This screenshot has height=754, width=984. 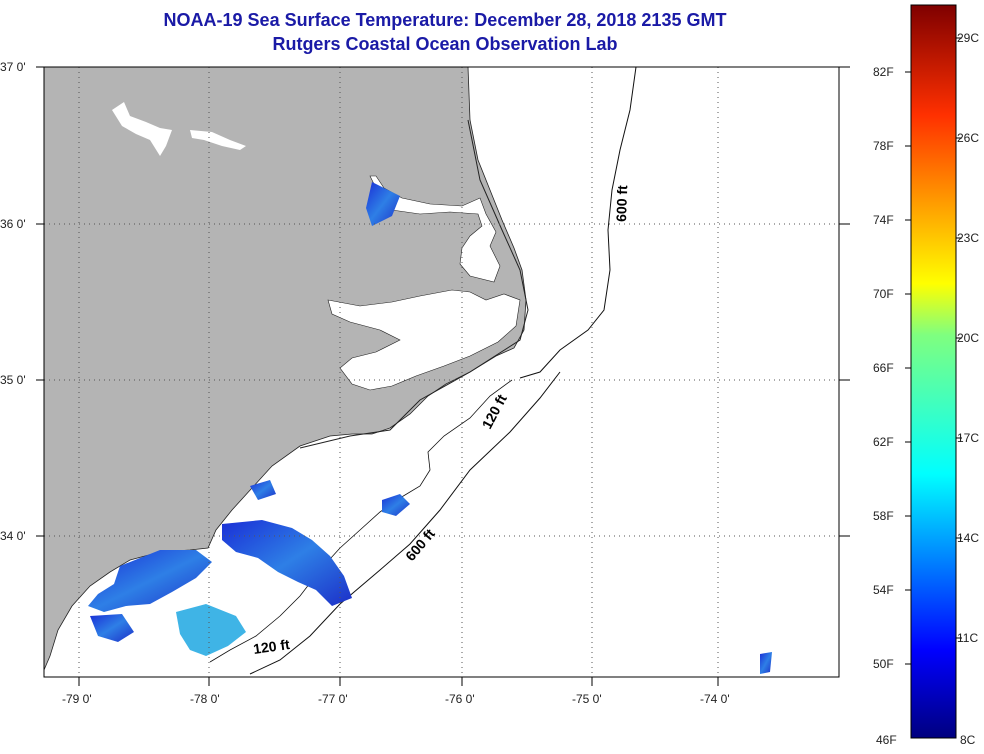 I want to click on colorbar-c-label-23: 23C, so click(x=968, y=238).